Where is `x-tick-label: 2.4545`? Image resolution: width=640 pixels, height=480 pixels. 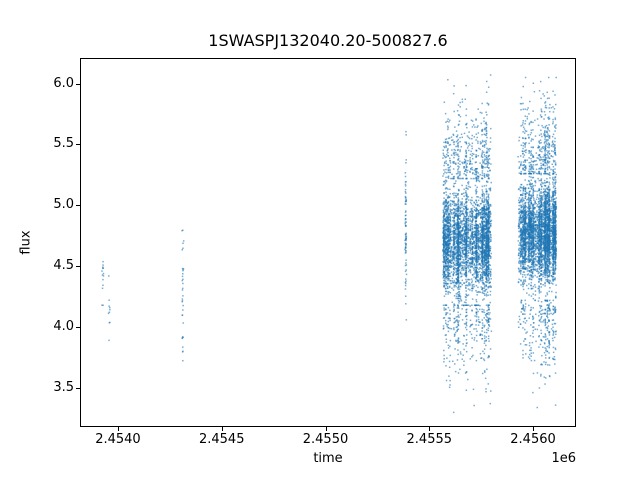 x-tick-label: 2.4545 is located at coordinates (221, 439).